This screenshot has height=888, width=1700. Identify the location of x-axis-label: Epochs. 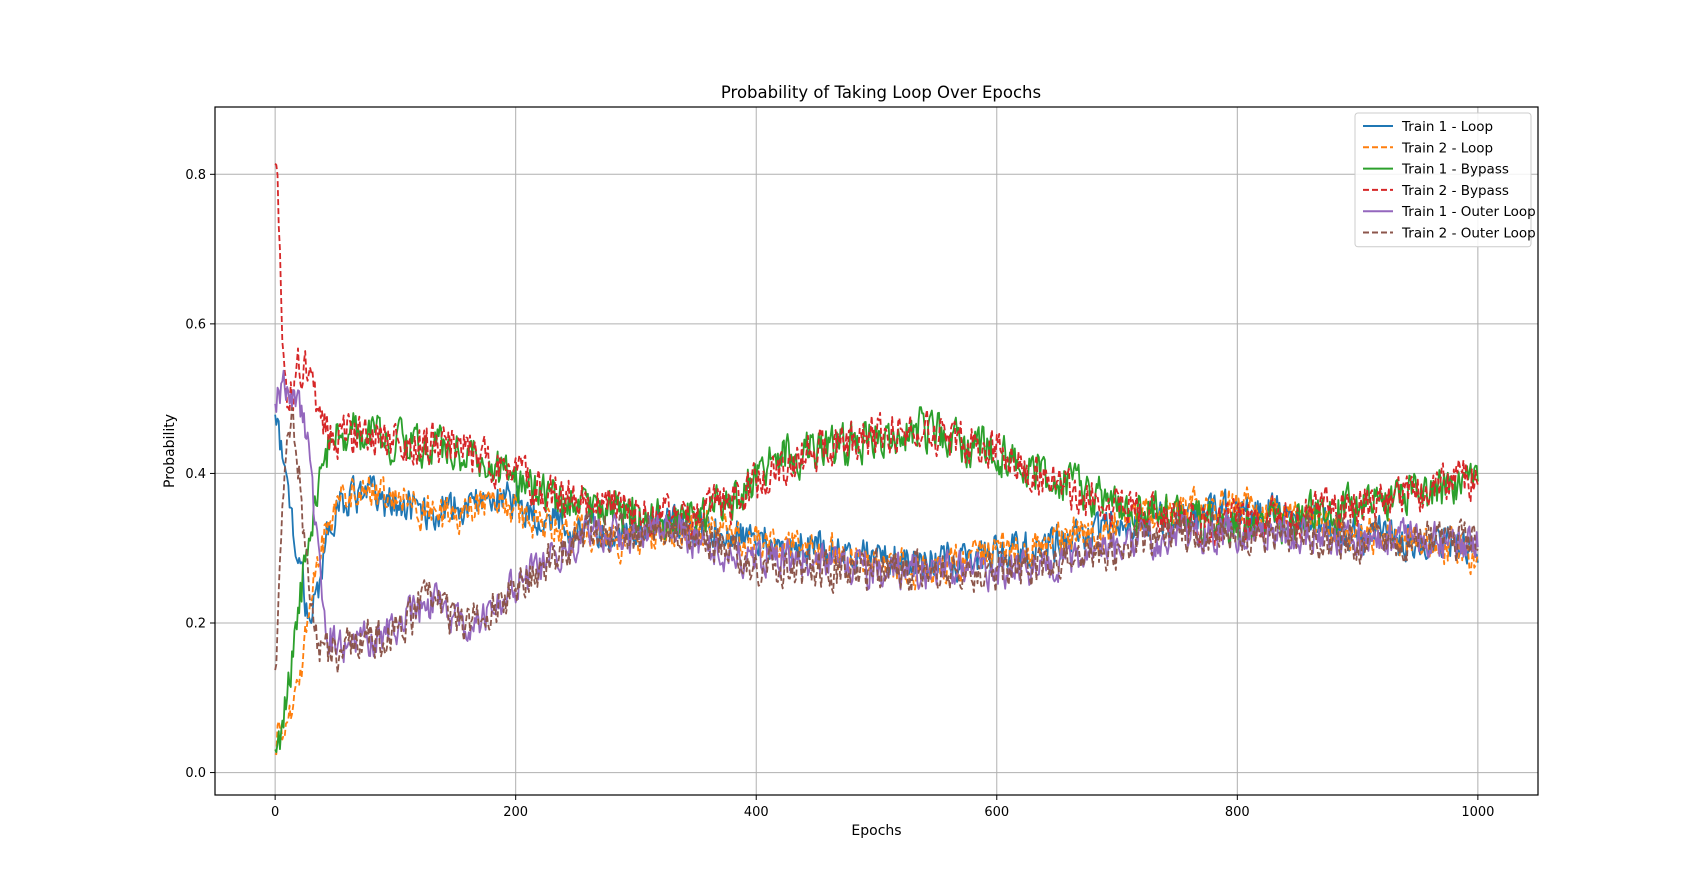
(876, 831).